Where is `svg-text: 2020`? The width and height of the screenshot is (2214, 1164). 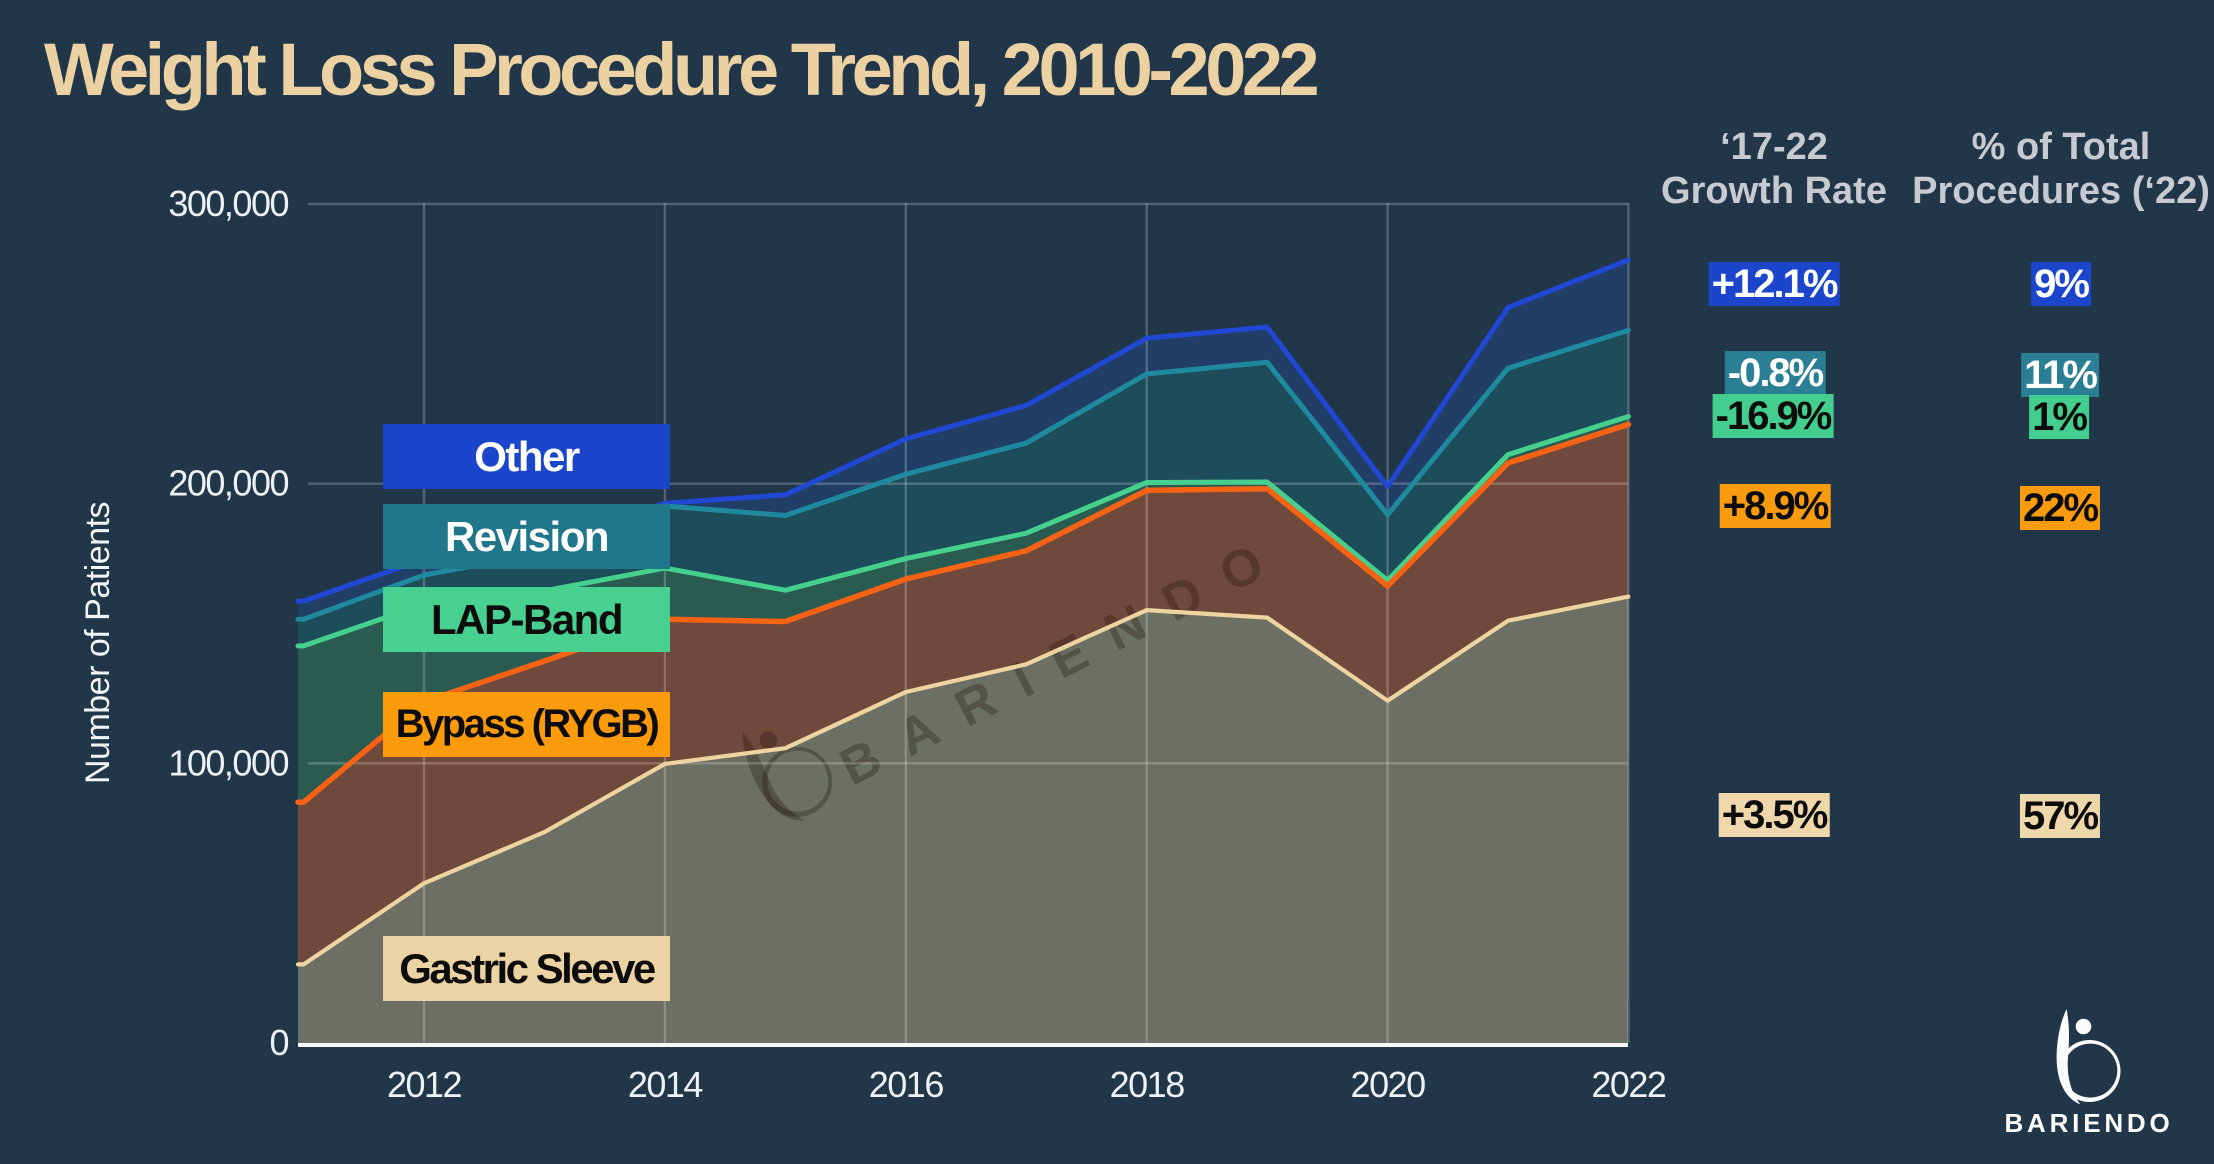
svg-text: 2020 is located at coordinates (1388, 1084).